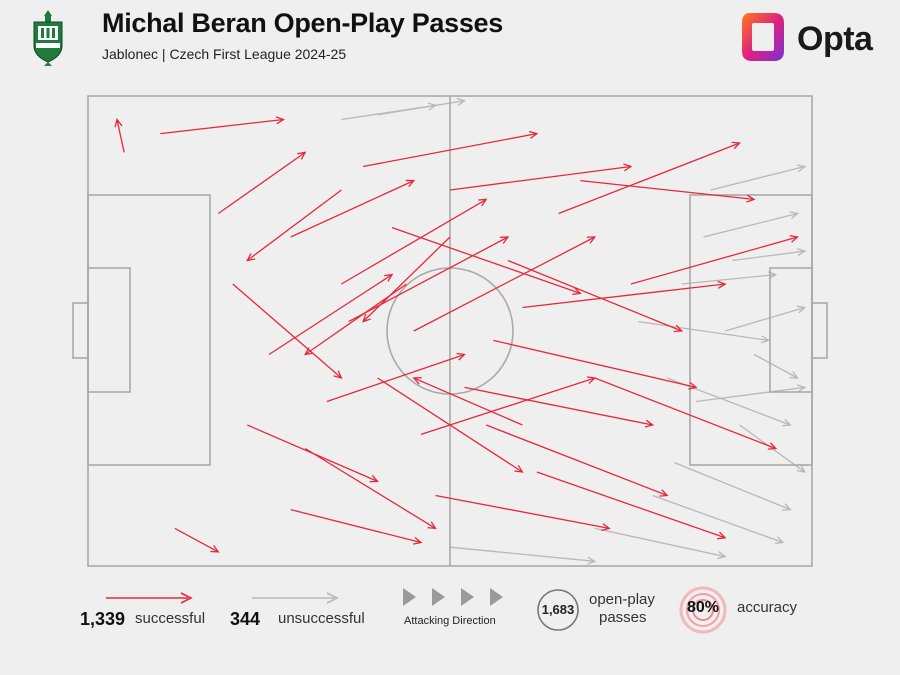  What do you see at coordinates (835, 39) in the screenshot?
I see `brand-name: Opta` at bounding box center [835, 39].